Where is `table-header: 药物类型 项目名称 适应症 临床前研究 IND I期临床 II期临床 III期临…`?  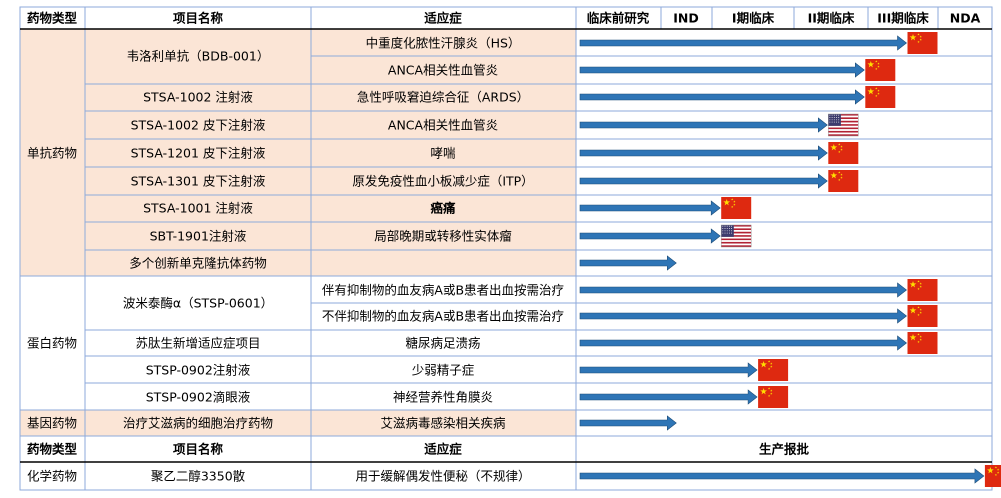
table-header: 药物类型 项目名称 适应症 临床前研究 IND I期临床 II期临床 III期临… is located at coordinates (504, 18).